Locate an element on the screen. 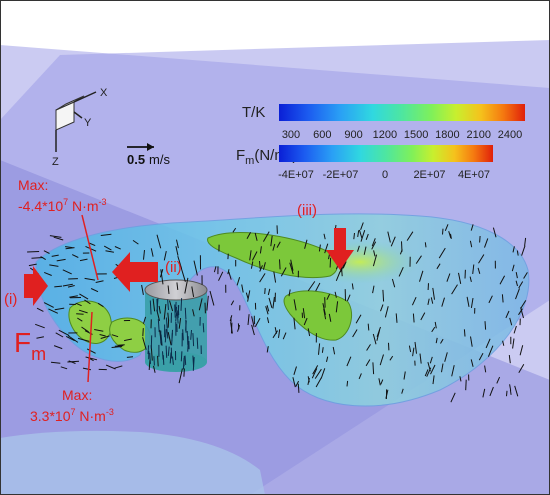 The width and height of the screenshot is (550, 495). force-tick-3: 2E+07 is located at coordinates (429, 175).